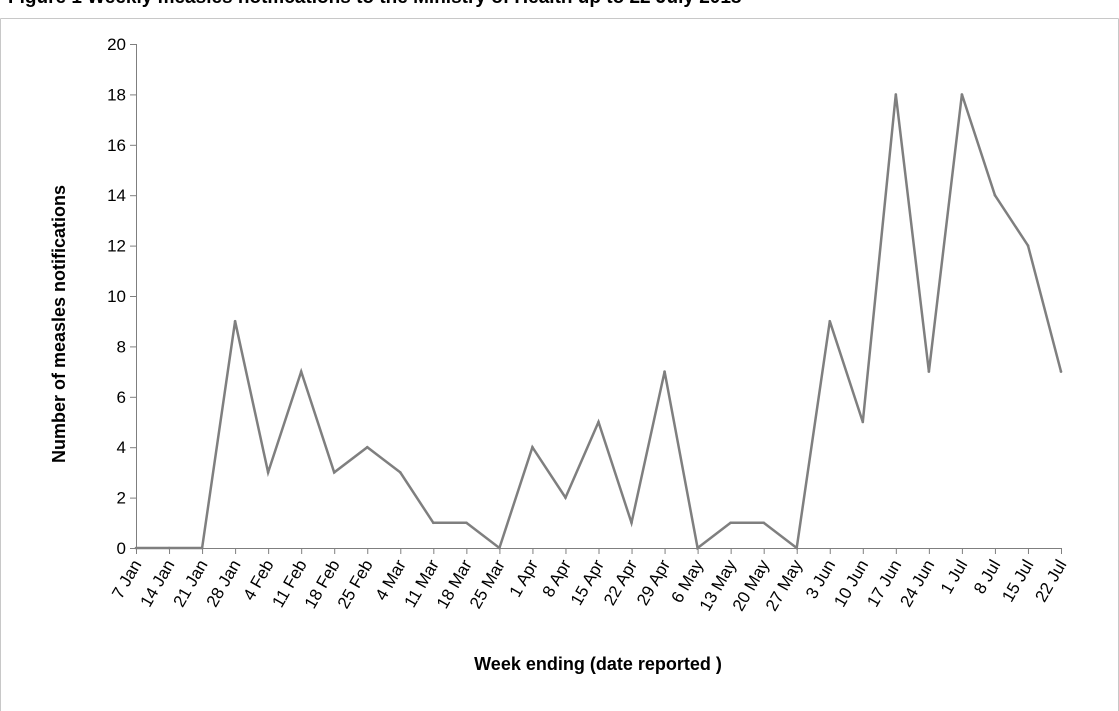 Image resolution: width=1119 pixels, height=711 pixels. Describe the element at coordinates (116, 145) in the screenshot. I see `y-tick-label: 16` at that location.